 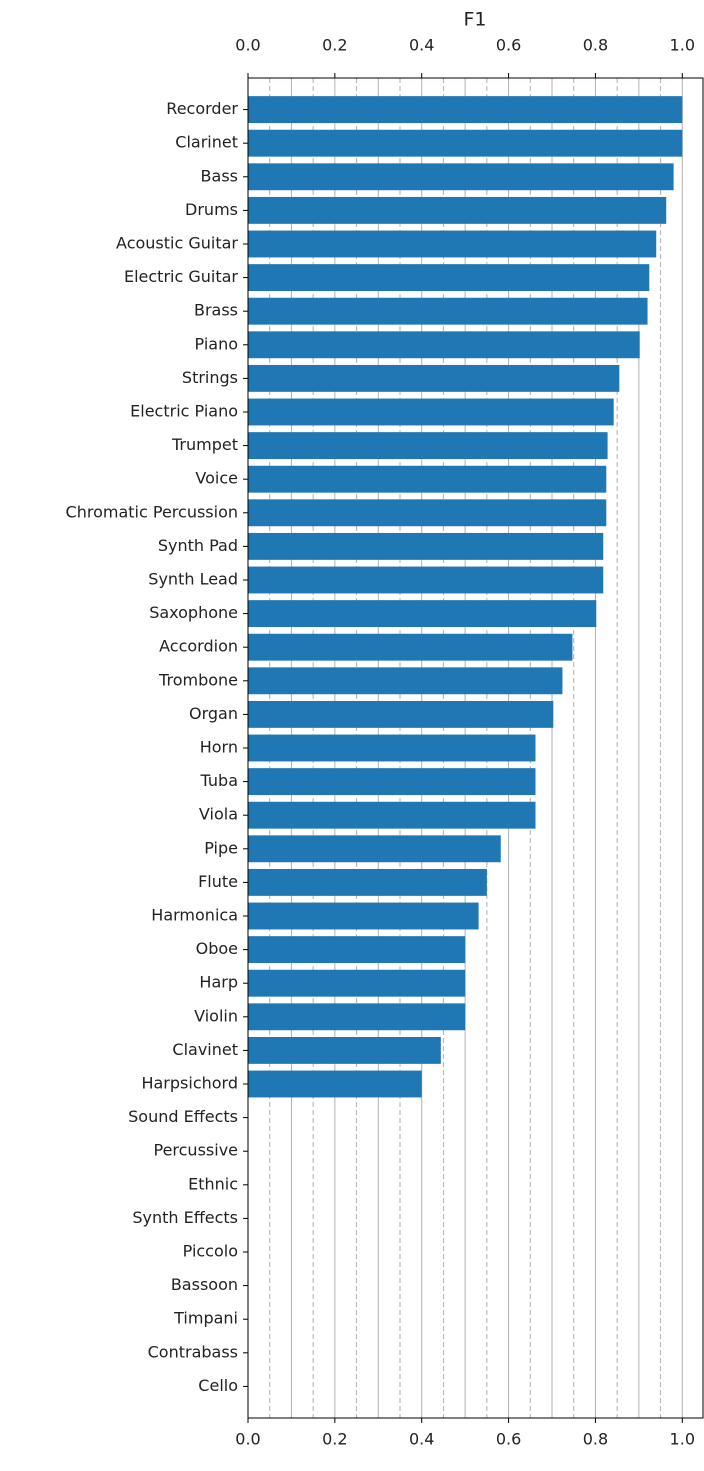 I want to click on x-tick-label-top: 0.6, so click(x=508, y=45).